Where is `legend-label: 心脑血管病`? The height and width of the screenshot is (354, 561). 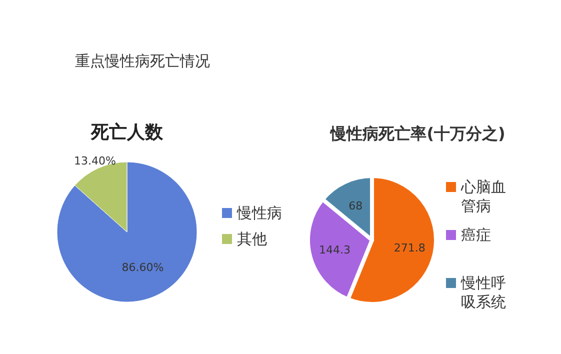
legend-label: 心脑血管病 is located at coordinates (483, 196).